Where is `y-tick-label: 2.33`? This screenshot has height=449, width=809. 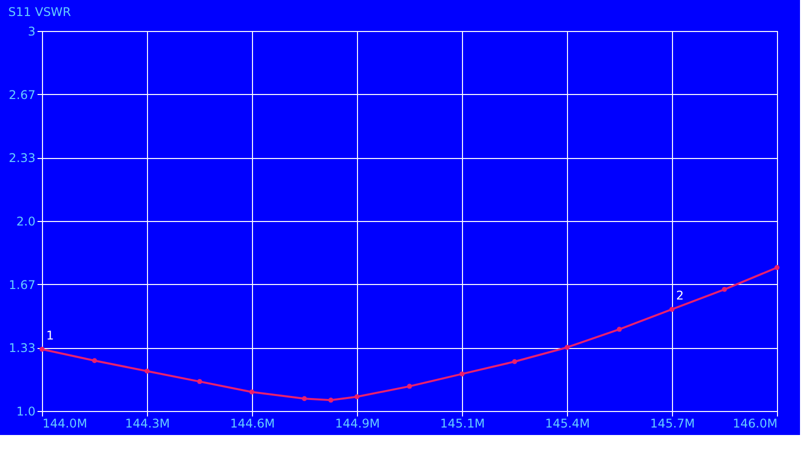 y-tick-label: 2.33 is located at coordinates (22, 158).